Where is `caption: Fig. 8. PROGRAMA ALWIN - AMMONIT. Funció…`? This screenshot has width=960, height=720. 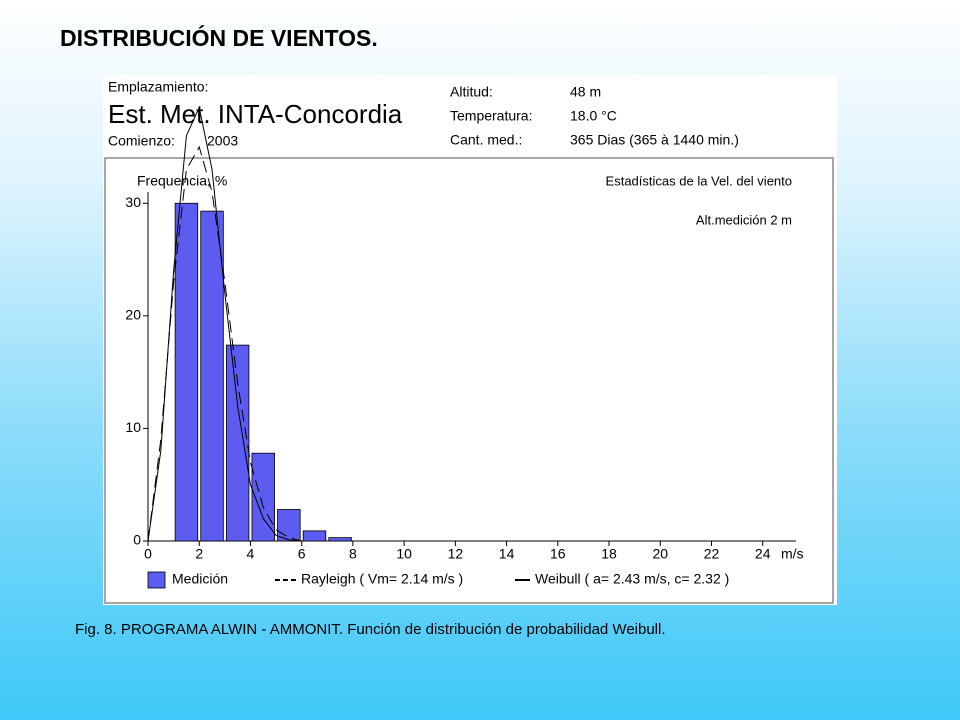 caption: Fig. 8. PROGRAMA ALWIN - AMMONIT. Funció… is located at coordinates (370, 629).